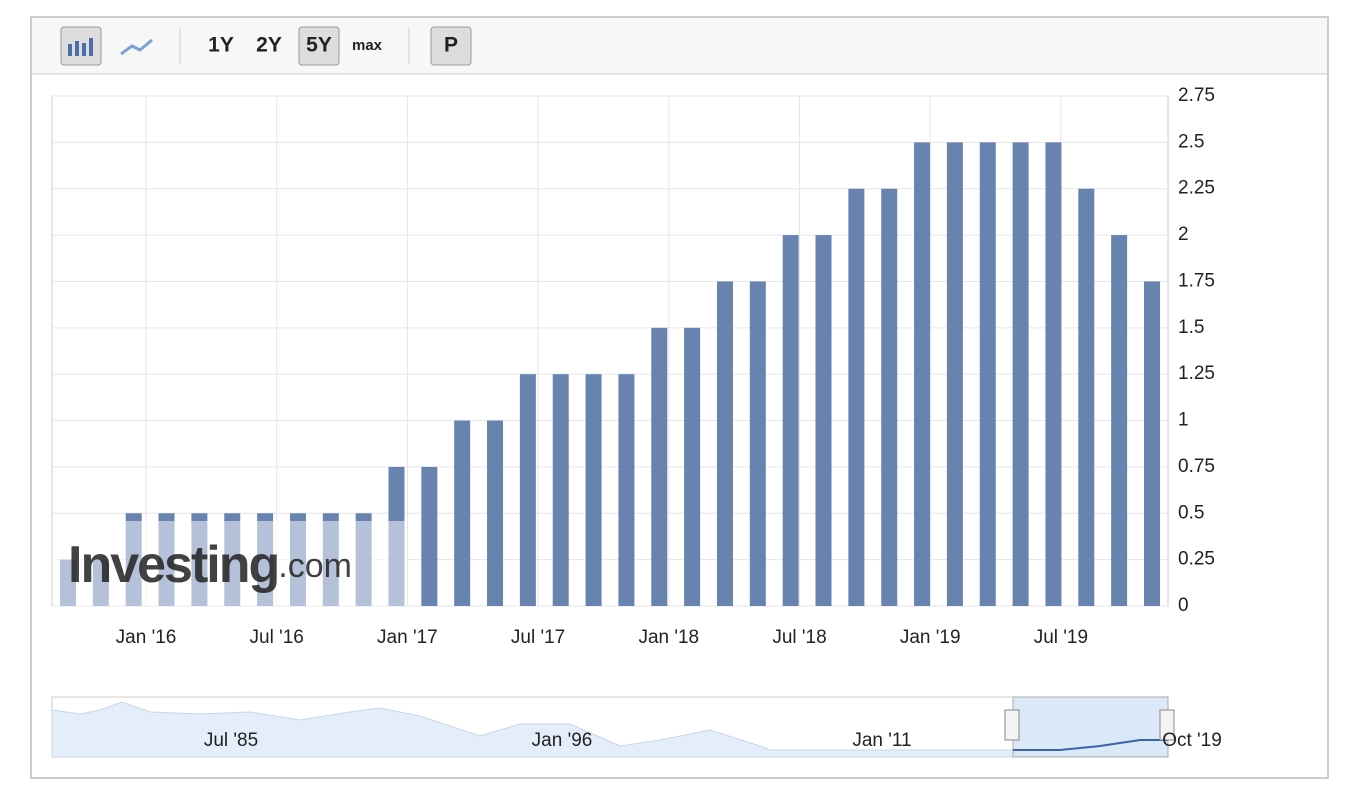 Image resolution: width=1356 pixels, height=805 pixels. I want to click on bar-chart-button, so click(81, 46).